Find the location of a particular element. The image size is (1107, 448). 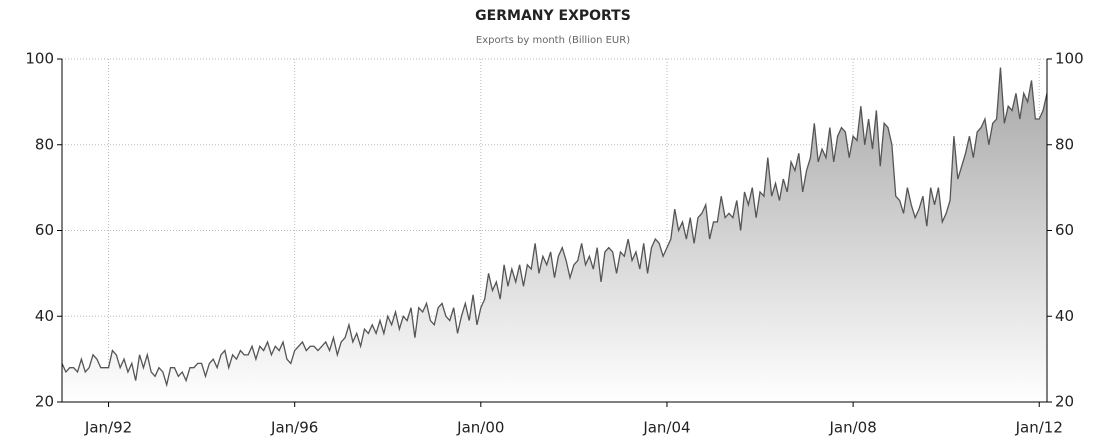

x-tick-label: Jan/12 is located at coordinates (1039, 428).